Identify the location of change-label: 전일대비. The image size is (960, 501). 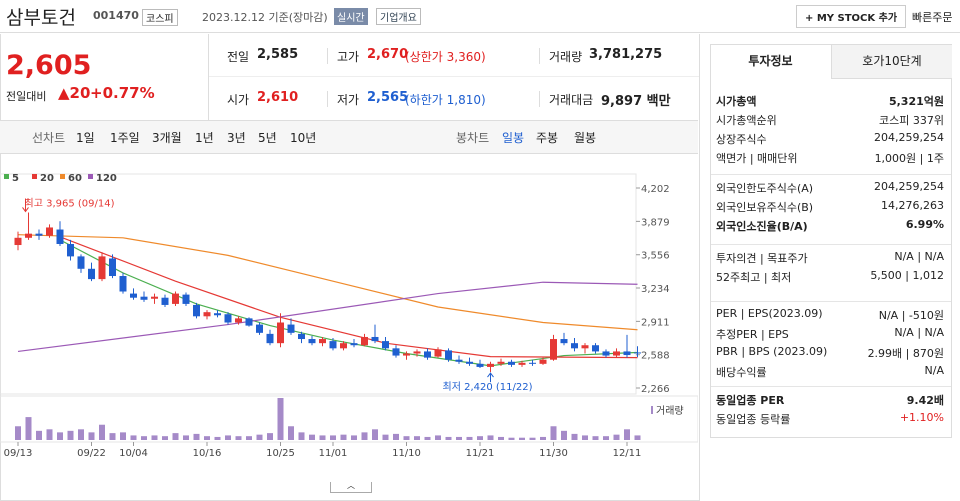
(26, 96).